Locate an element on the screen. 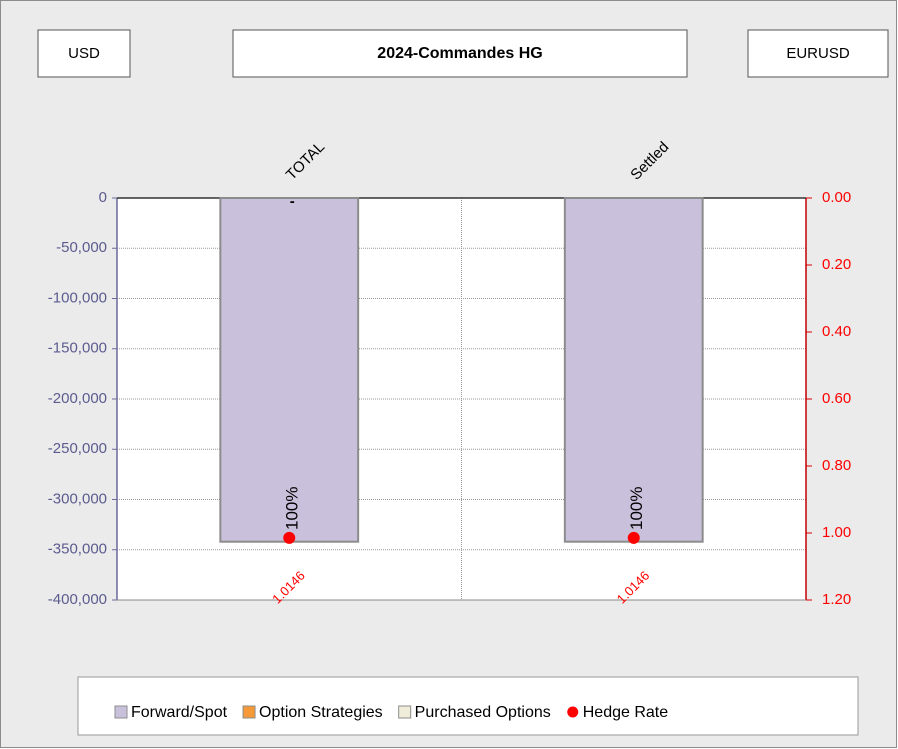  y-tick-label: -250,000 is located at coordinates (77, 448).